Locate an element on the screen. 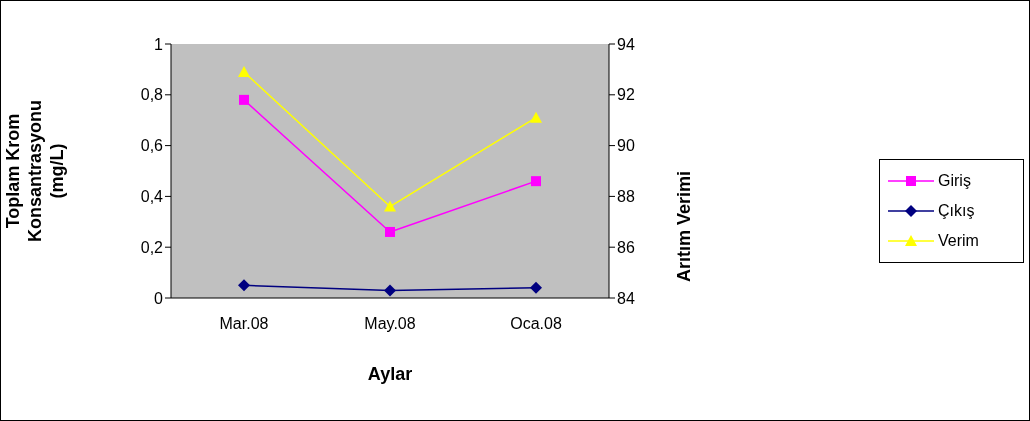 The height and width of the screenshot is (421, 1030). y2-tick-label: 92 is located at coordinates (626, 95).